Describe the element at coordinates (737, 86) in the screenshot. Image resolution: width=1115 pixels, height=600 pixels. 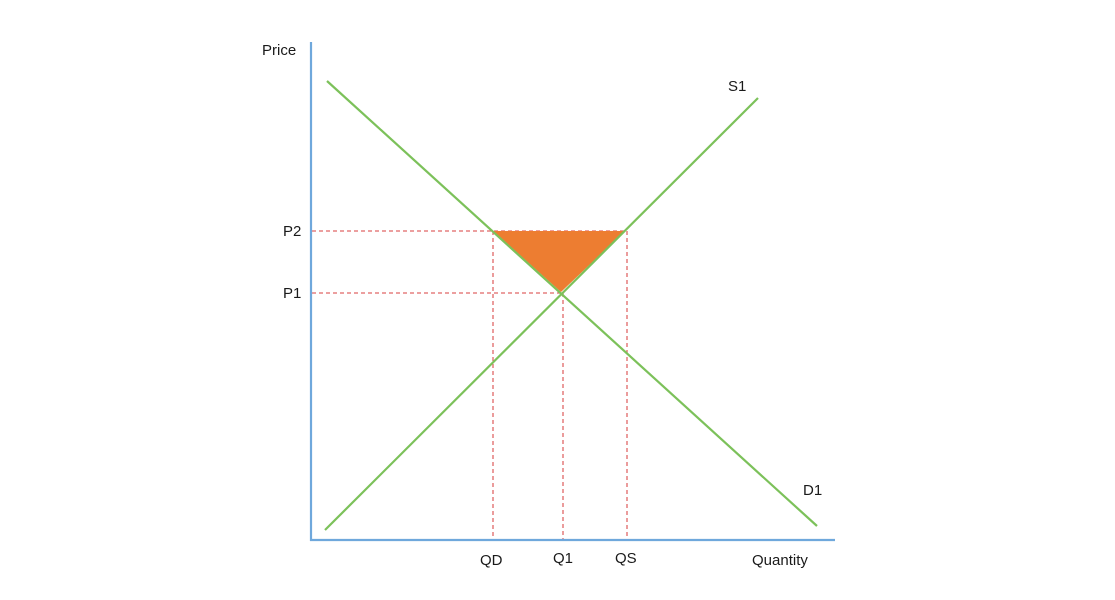
I see `supply-curve-label: S1` at that location.